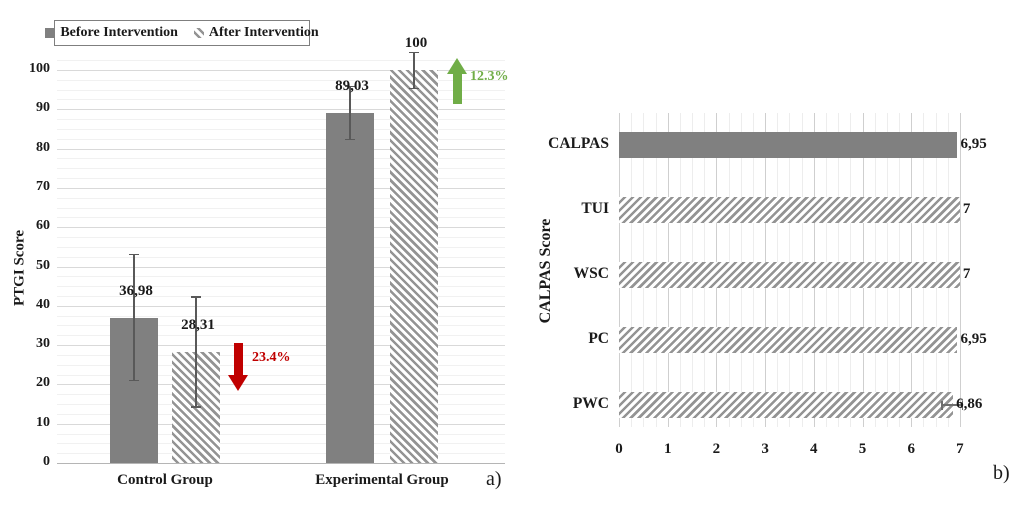  Describe the element at coordinates (43, 265) in the screenshot. I see `y-tick-label: 50` at that location.